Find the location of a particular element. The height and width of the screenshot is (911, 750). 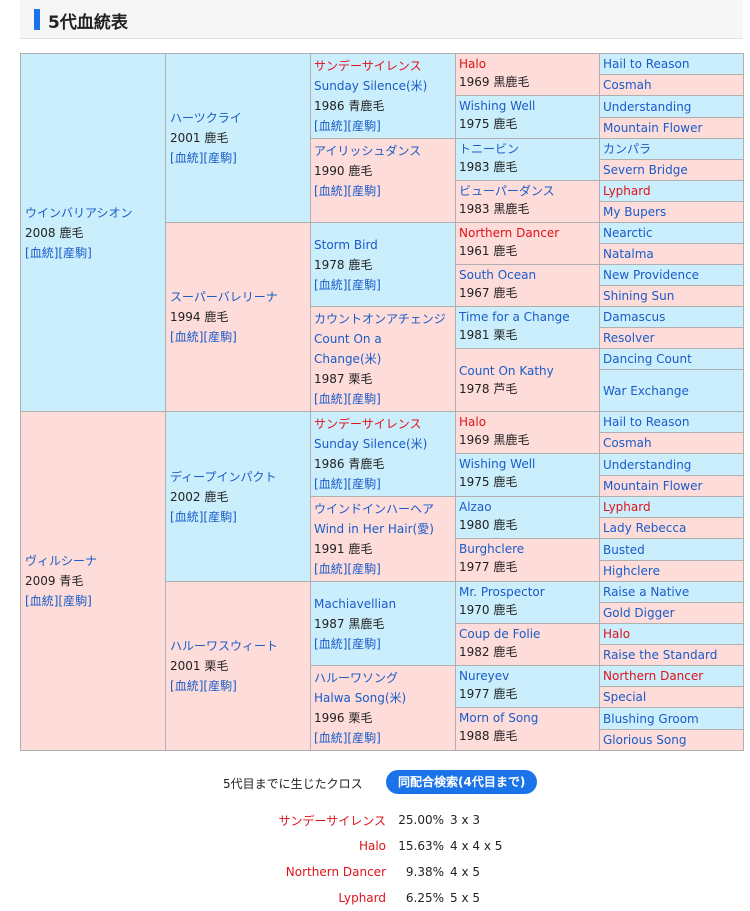

ancestor-name: Blushing Groom is located at coordinates (651, 718).